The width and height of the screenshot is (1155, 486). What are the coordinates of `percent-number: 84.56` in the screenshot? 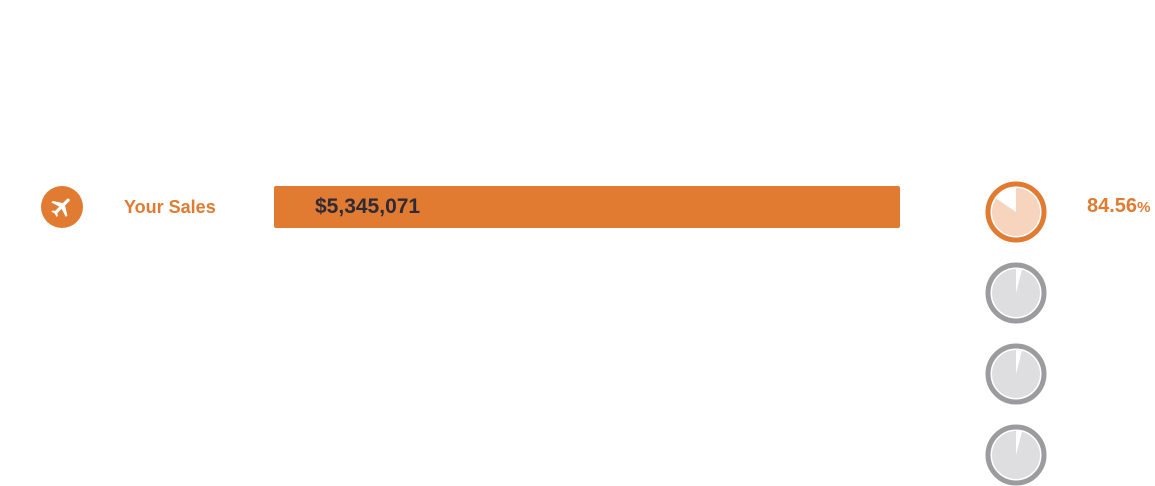 It's located at (1112, 206).